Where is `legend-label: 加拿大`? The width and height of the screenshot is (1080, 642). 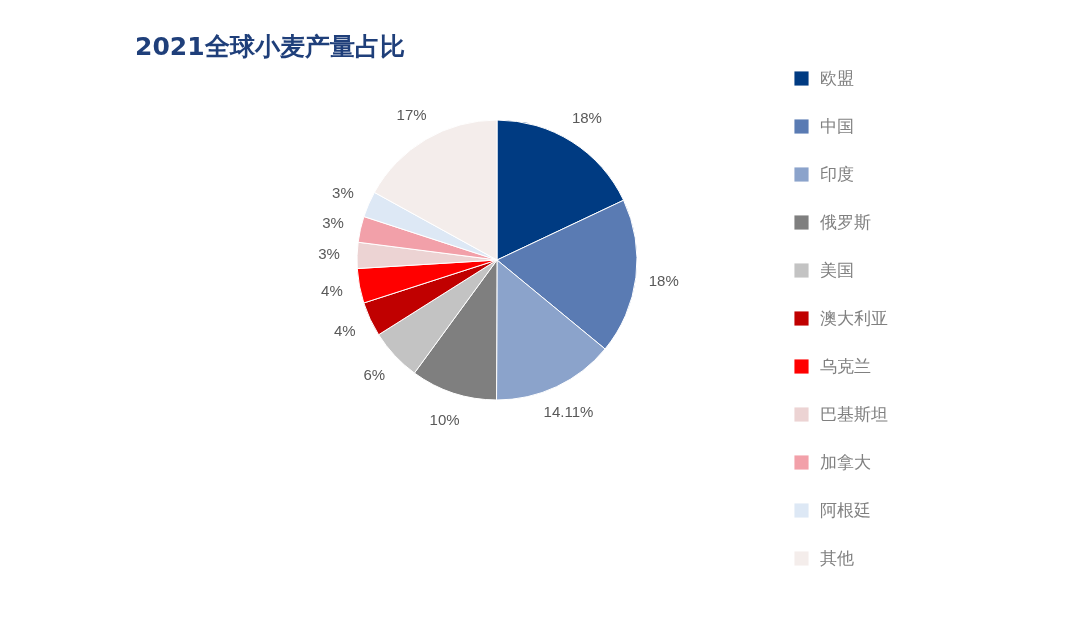 legend-label: 加拿大 is located at coordinates (845, 461).